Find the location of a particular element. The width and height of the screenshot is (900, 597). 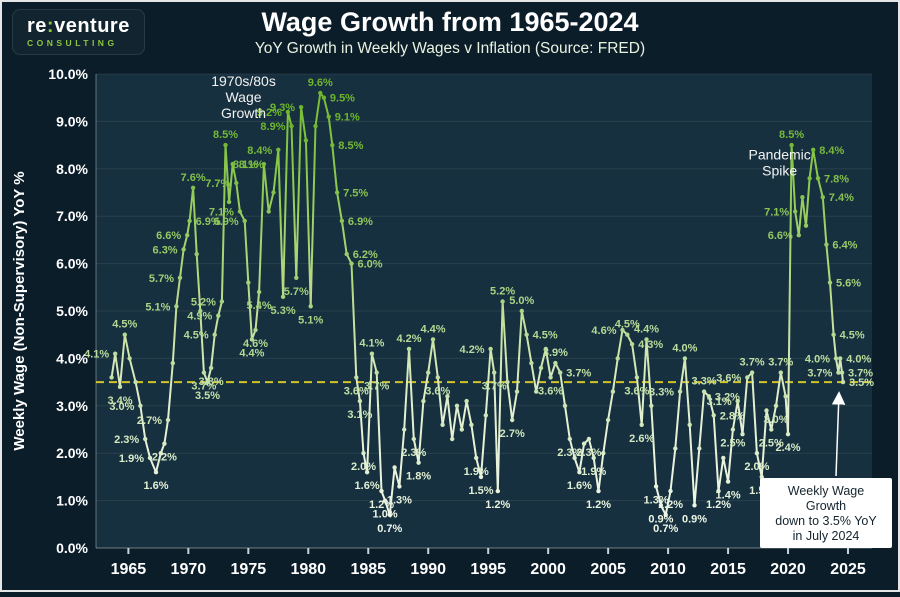

svg-text: Weekly Wage is located at coordinates (826, 491).